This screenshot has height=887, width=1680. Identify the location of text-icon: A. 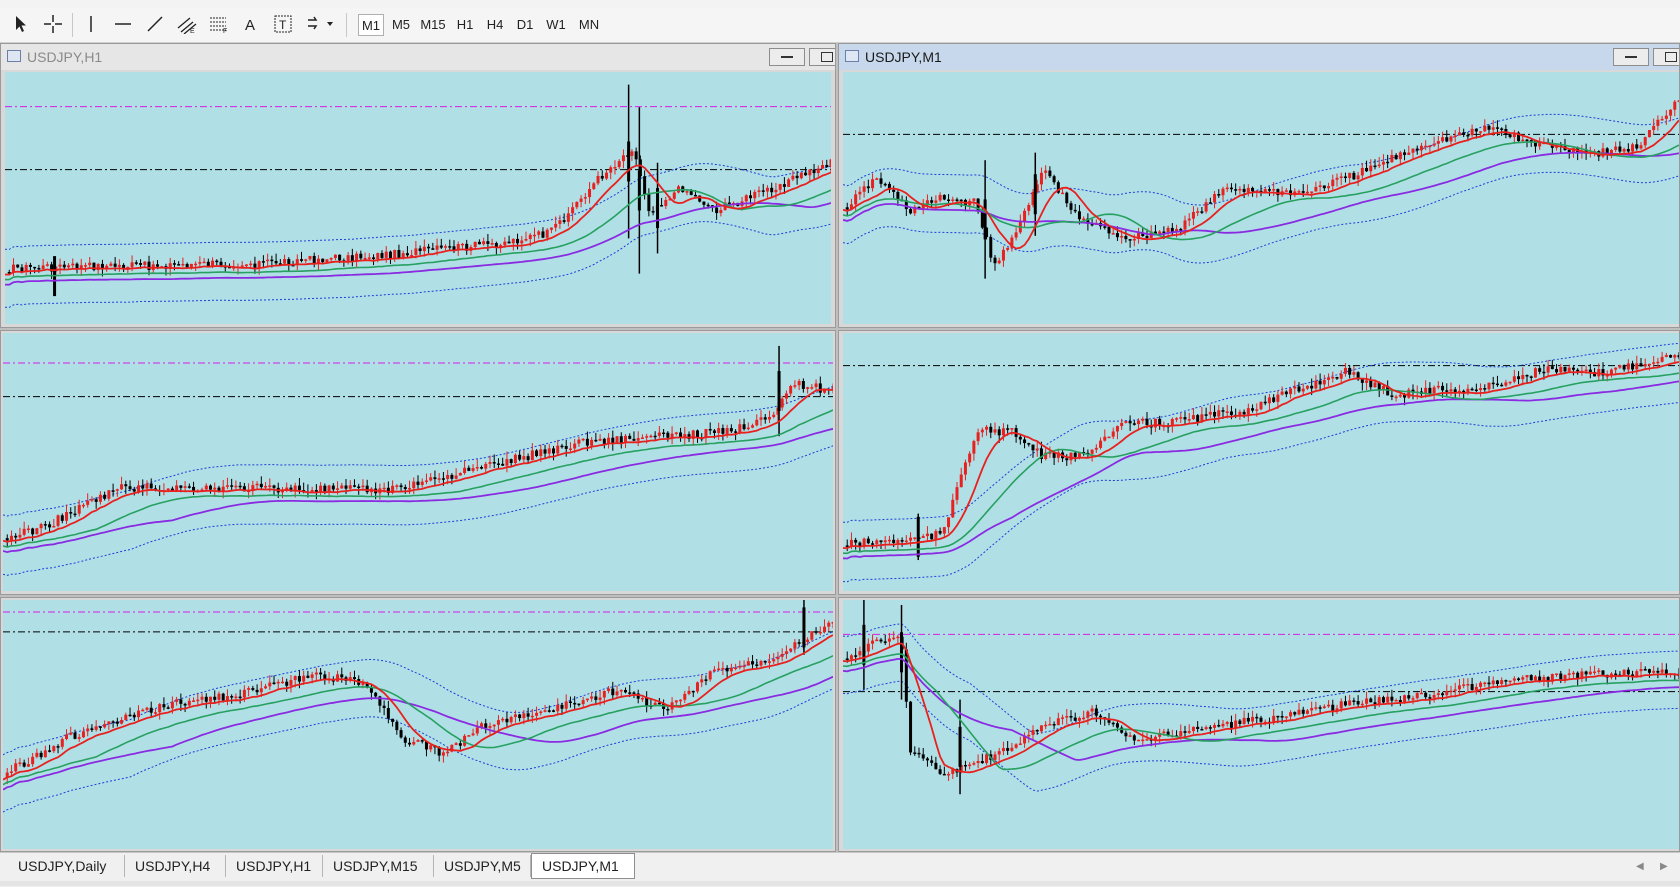
(251, 24).